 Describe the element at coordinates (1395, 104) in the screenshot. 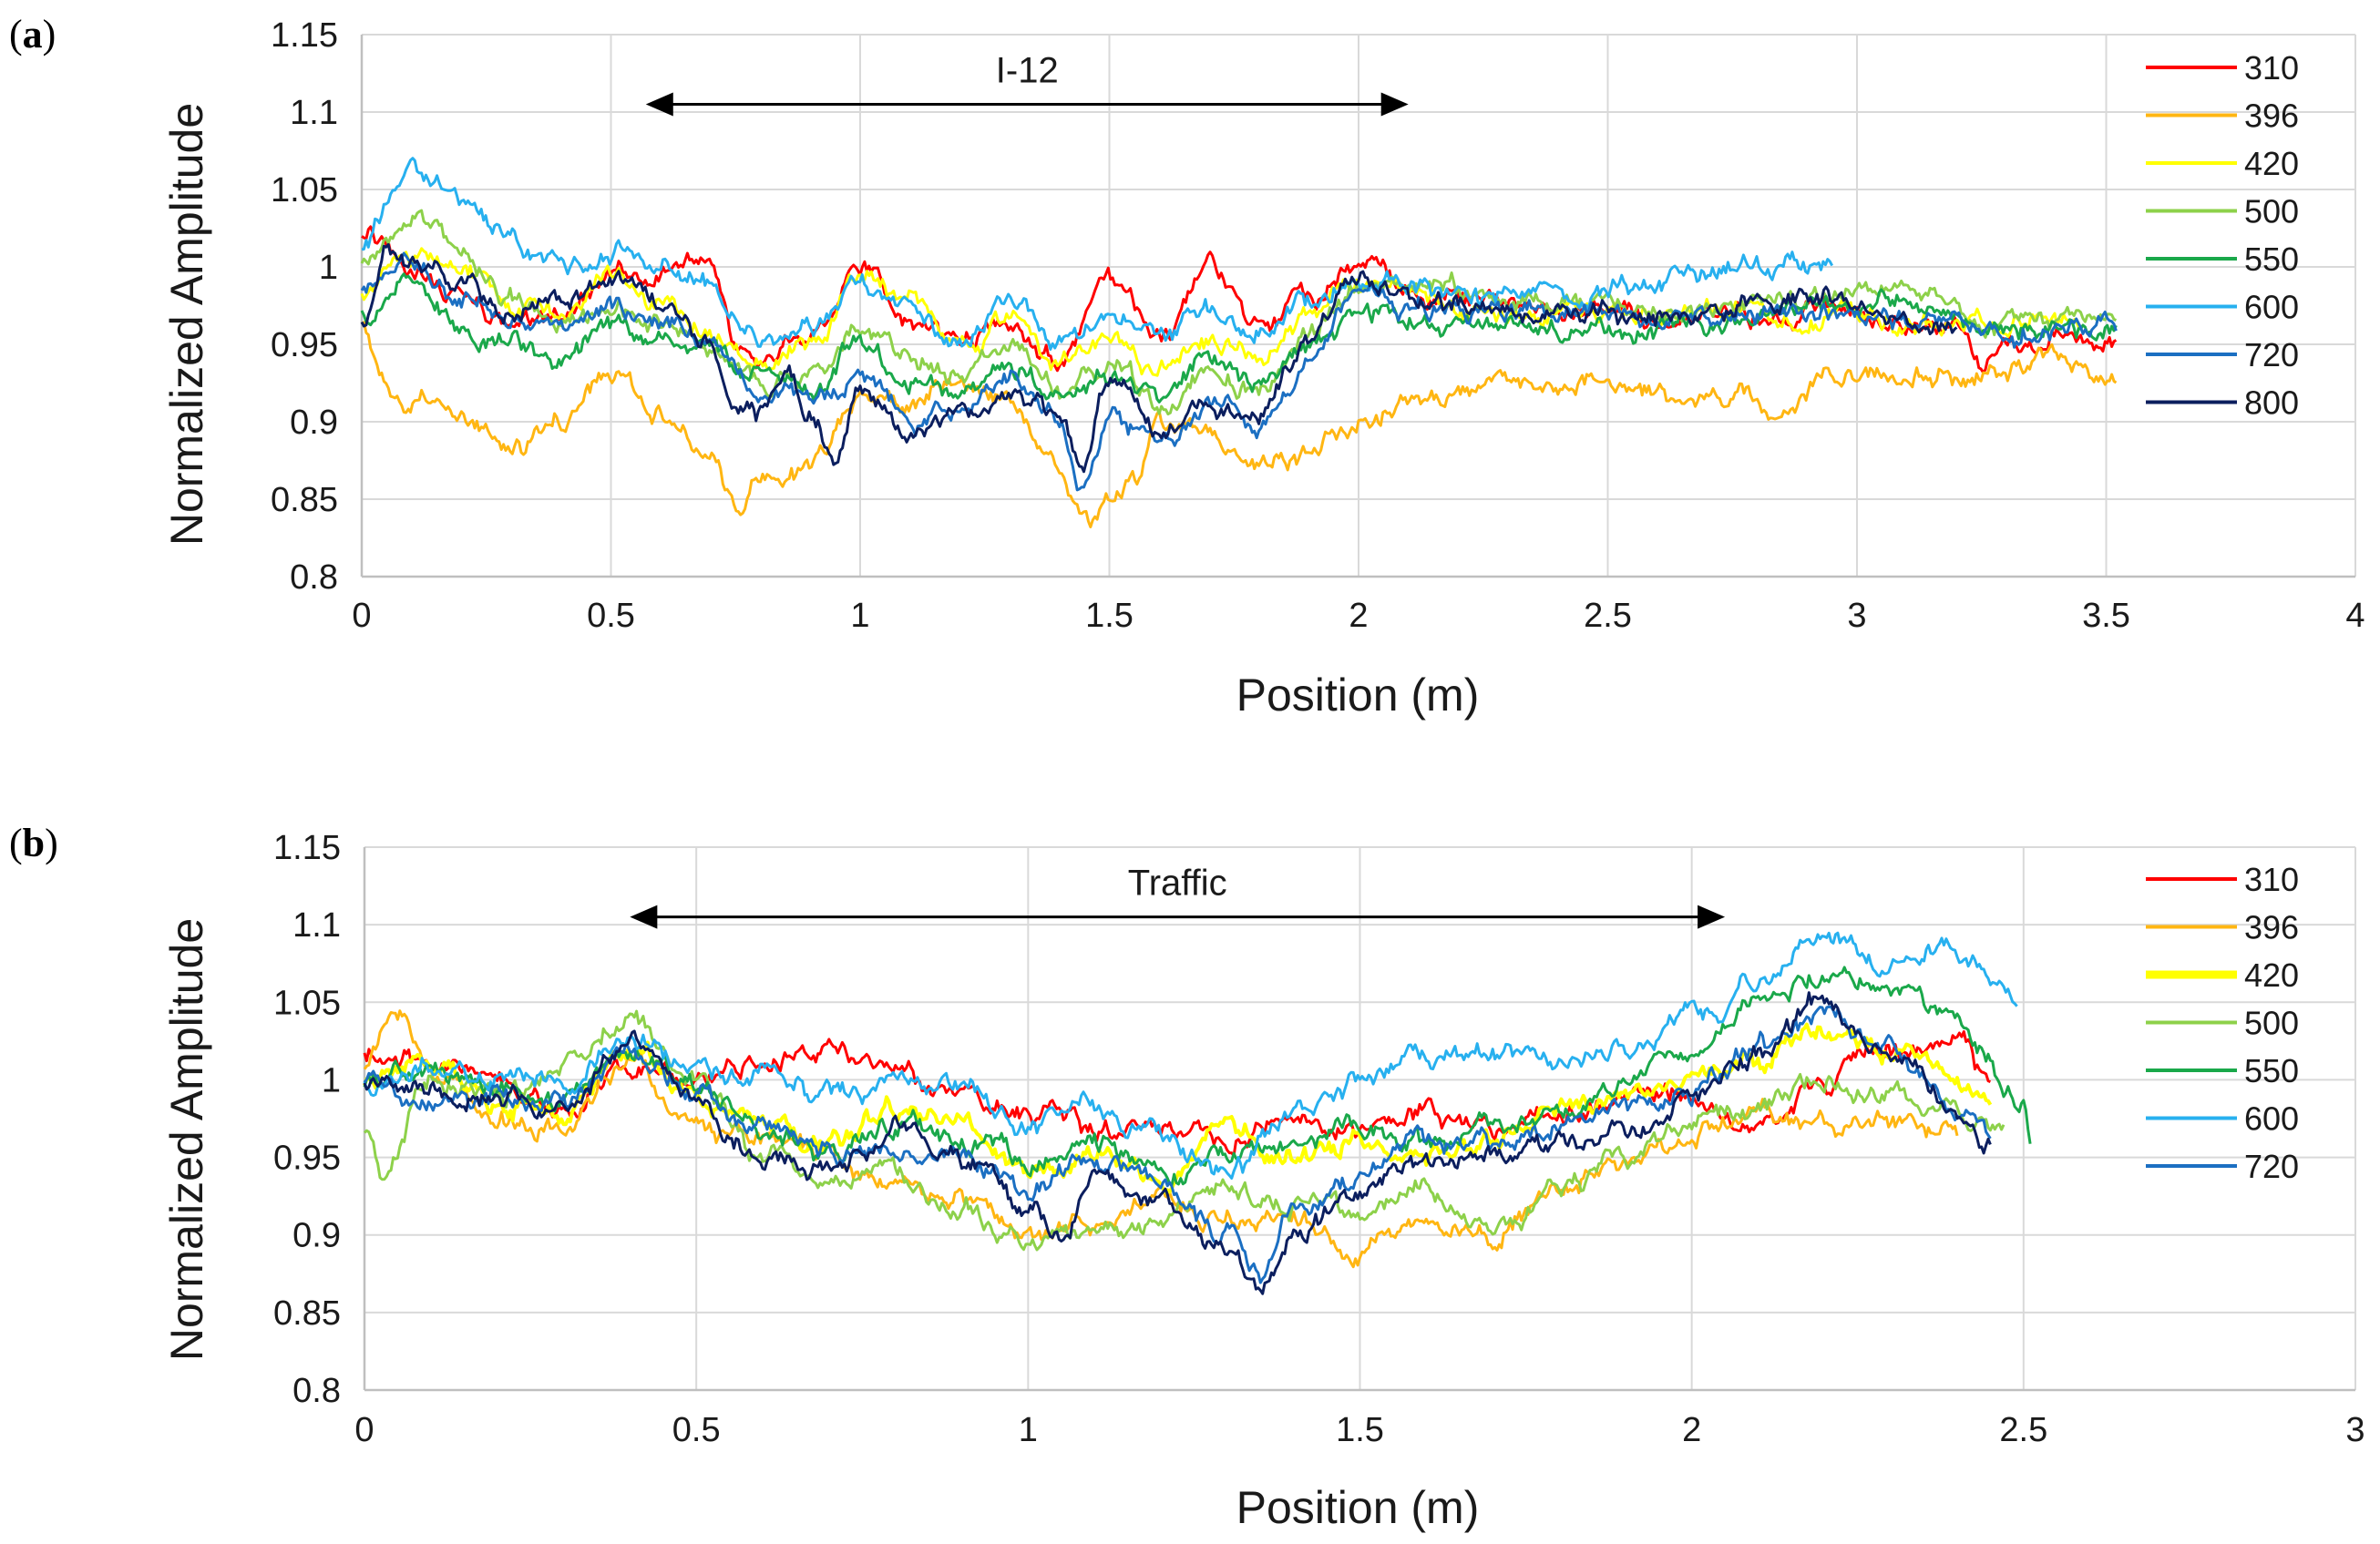

I see `annotation-arrowhead-right-a` at that location.